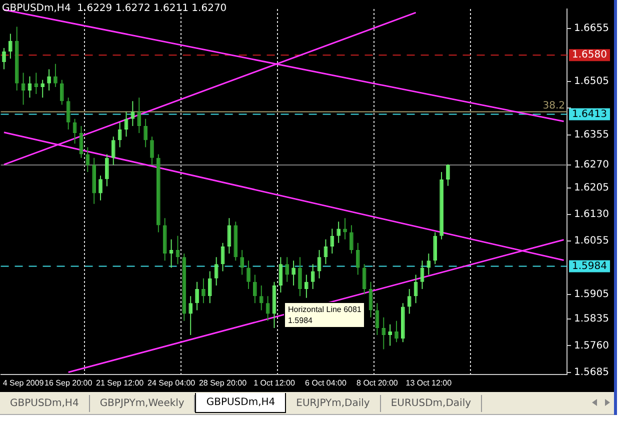 This screenshot has height=438, width=625. I want to click on y-tick-label: 1.5760, so click(592, 346).